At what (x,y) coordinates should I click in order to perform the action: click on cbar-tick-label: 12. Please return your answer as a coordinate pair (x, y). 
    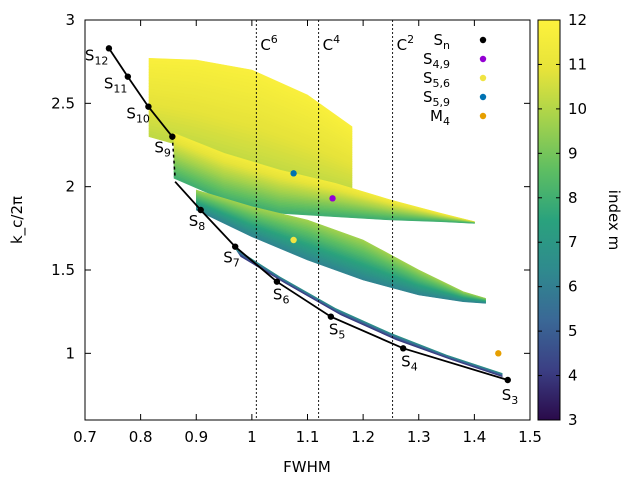
    Looking at the image, I should click on (577, 20).